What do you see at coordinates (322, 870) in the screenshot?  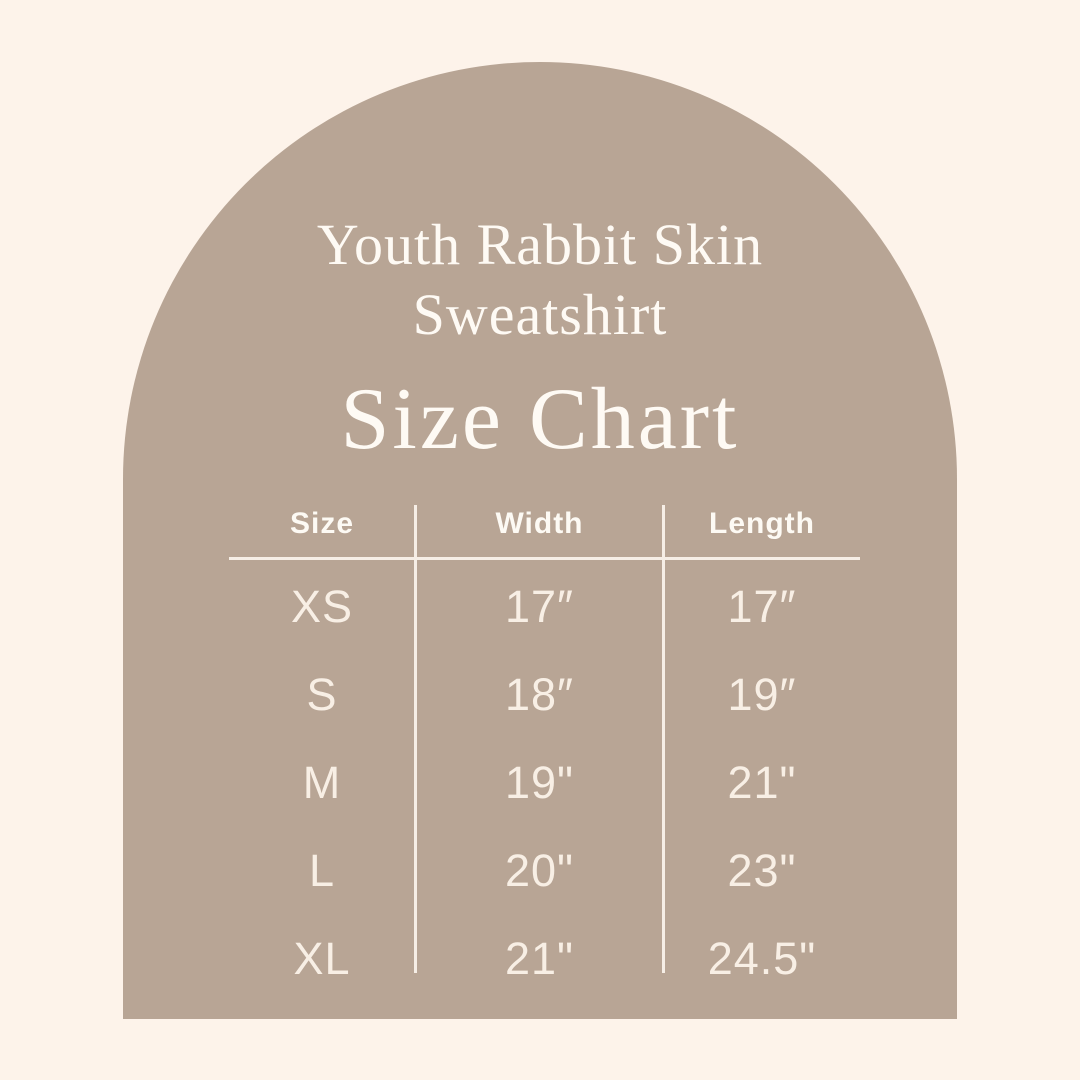 I see `size-cell: L` at bounding box center [322, 870].